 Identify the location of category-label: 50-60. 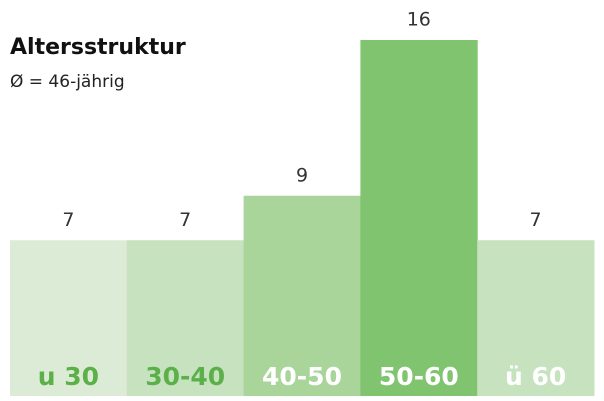
(419, 376).